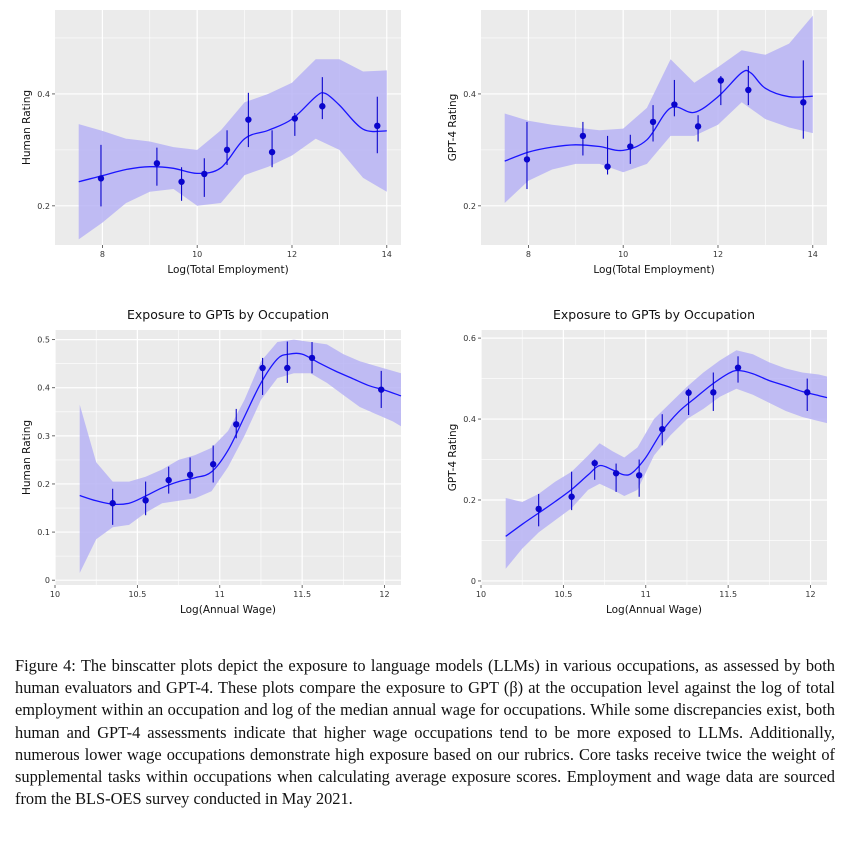  I want to click on y-tick-label: 0.6, so click(469, 338).